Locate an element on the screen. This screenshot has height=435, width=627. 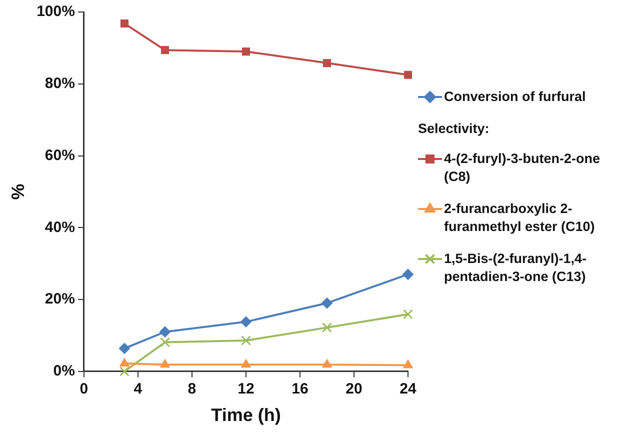
y-tick-label: 20% is located at coordinates (59, 299).